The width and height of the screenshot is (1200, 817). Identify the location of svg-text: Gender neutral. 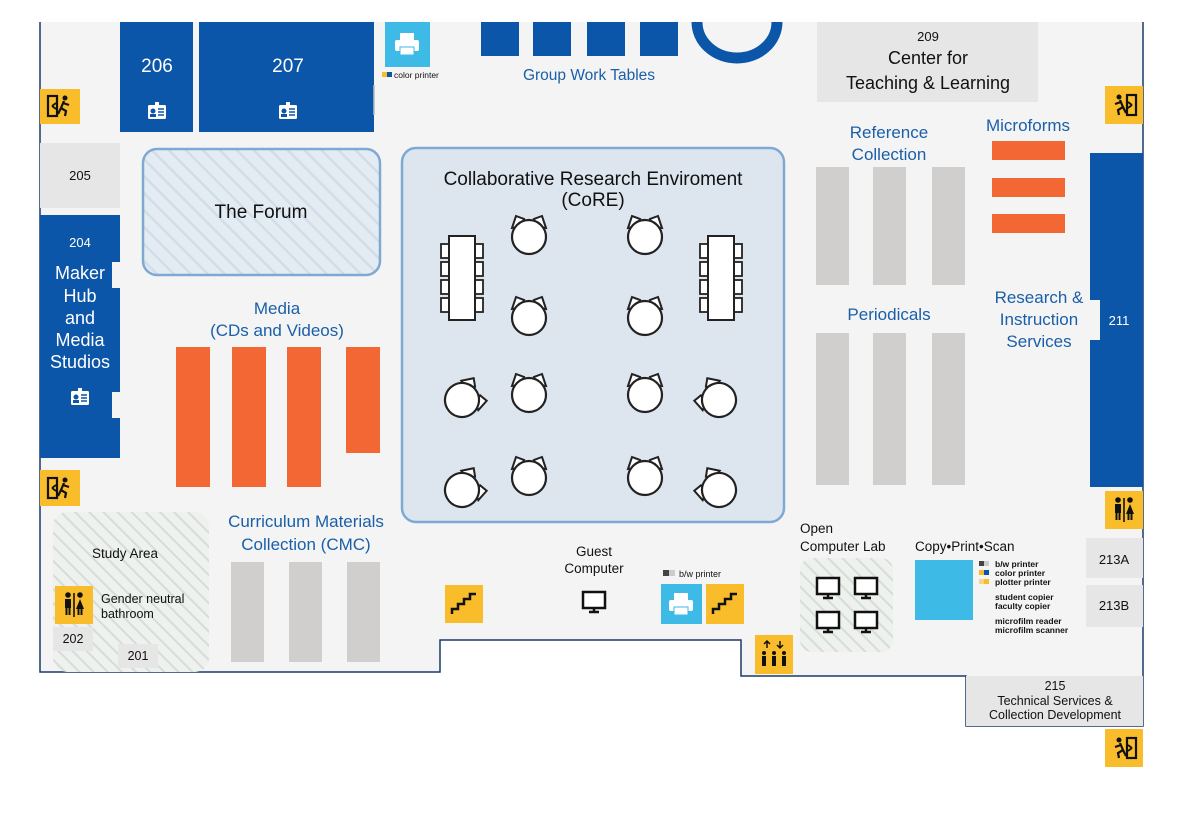
(142, 599).